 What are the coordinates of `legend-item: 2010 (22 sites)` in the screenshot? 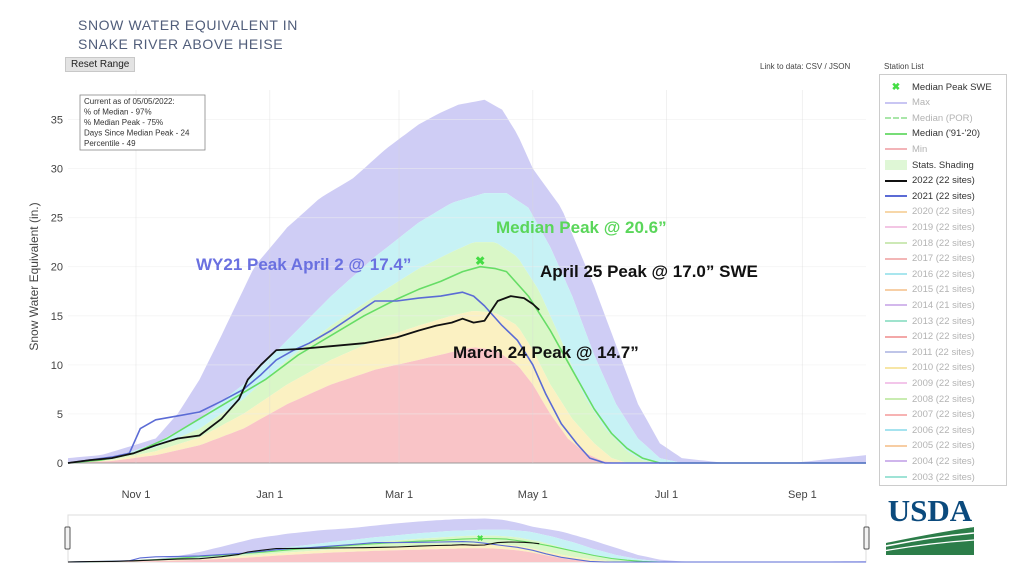 It's located at (945, 368).